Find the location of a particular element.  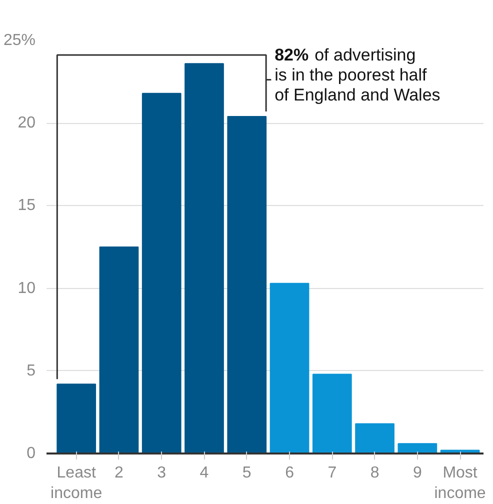

x-tick-label: 7 is located at coordinates (332, 473).